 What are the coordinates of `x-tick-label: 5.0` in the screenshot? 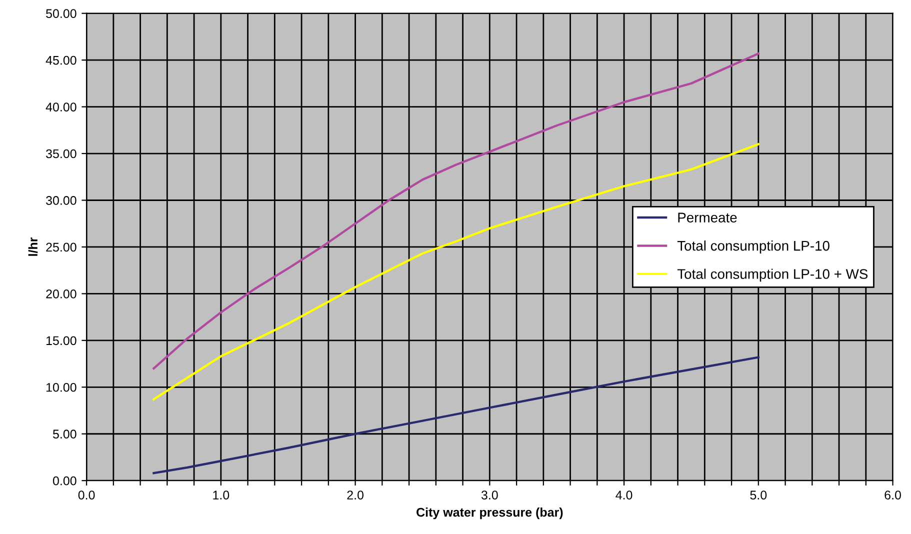 It's located at (758, 495).